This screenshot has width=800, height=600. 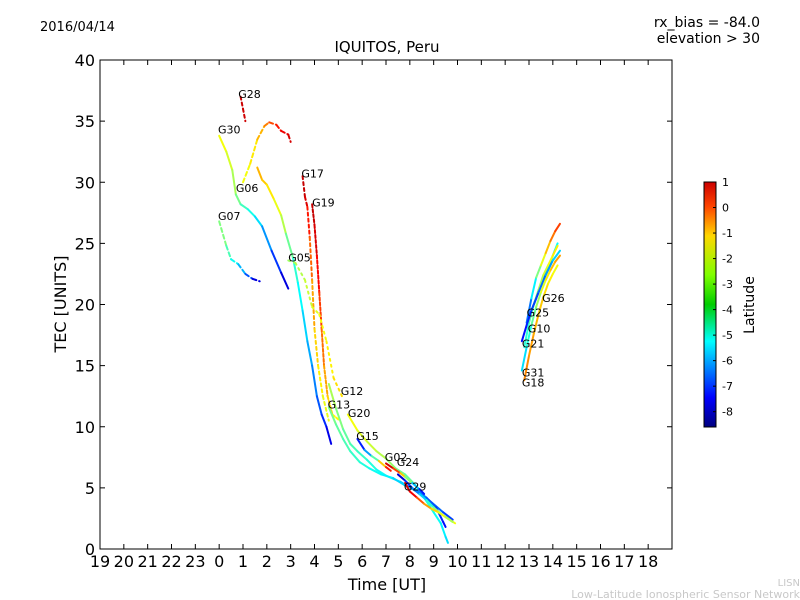 What do you see at coordinates (291, 561) in the screenshot?
I see `x-tick-label: 3` at bounding box center [291, 561].